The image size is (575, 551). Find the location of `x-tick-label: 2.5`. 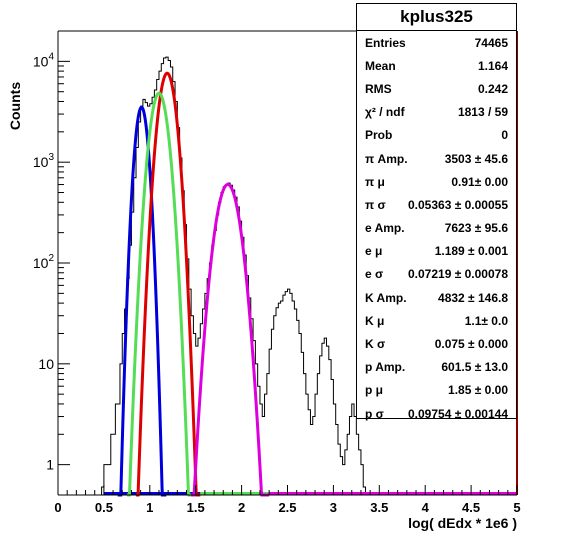

x-tick-label: 2.5 is located at coordinates (287, 507).